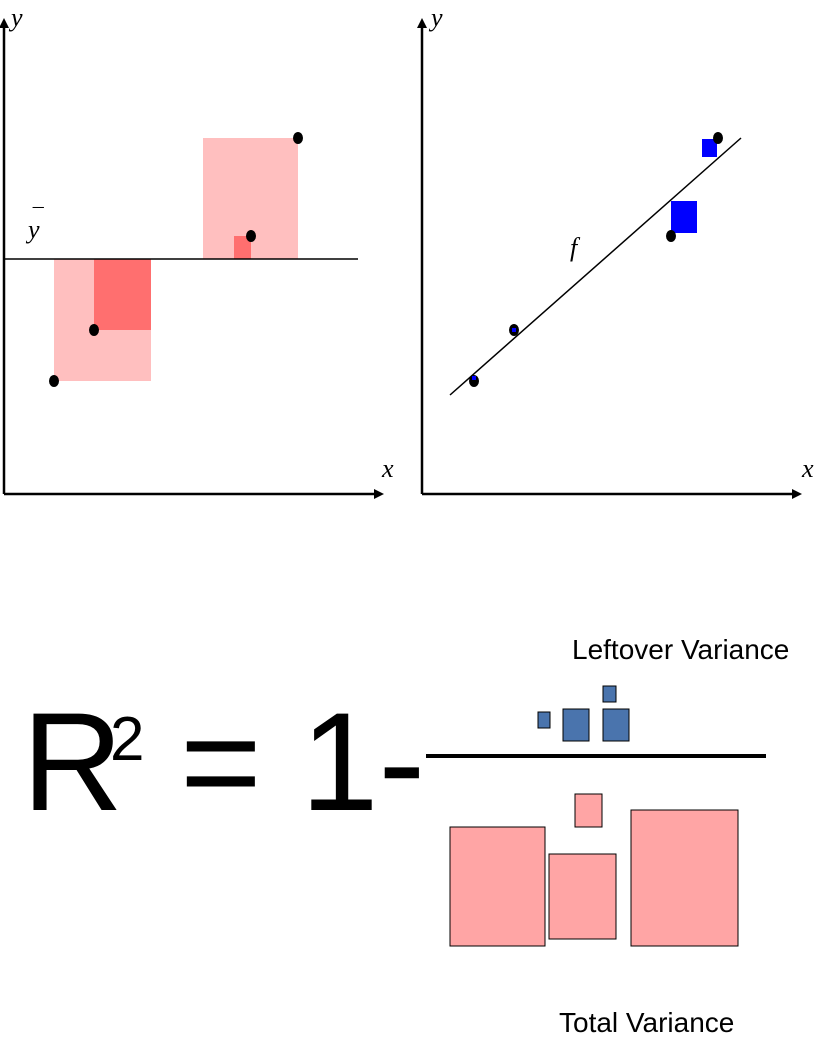  I want to click on denominator-label: Total Variance, so click(646, 1022).